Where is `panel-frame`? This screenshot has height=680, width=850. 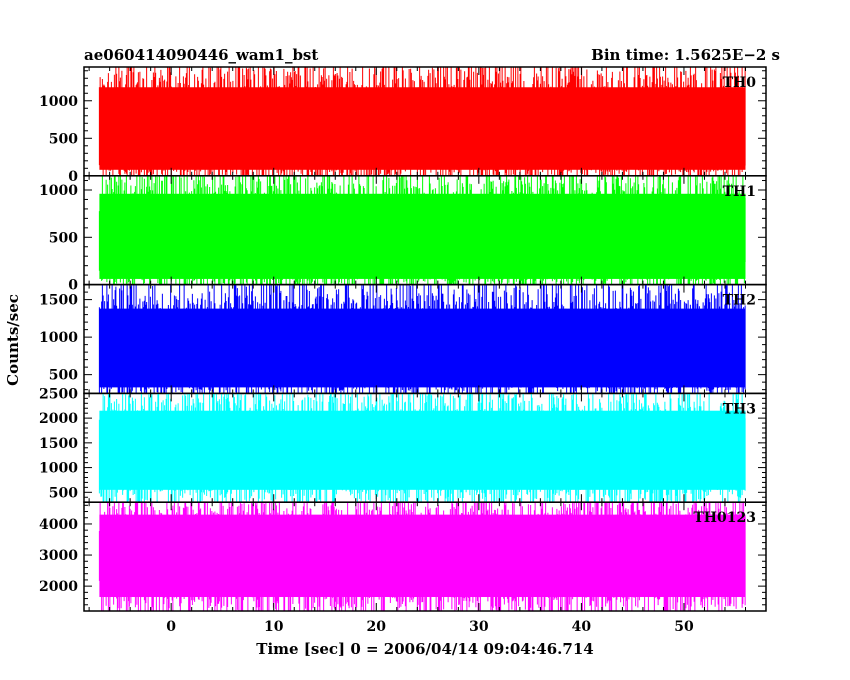
panel-frame is located at coordinates (425, 556).